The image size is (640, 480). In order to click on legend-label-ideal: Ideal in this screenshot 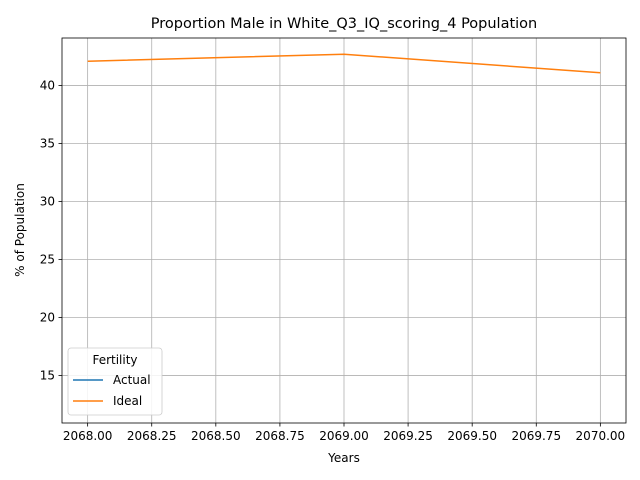, I will do `click(127, 401)`.